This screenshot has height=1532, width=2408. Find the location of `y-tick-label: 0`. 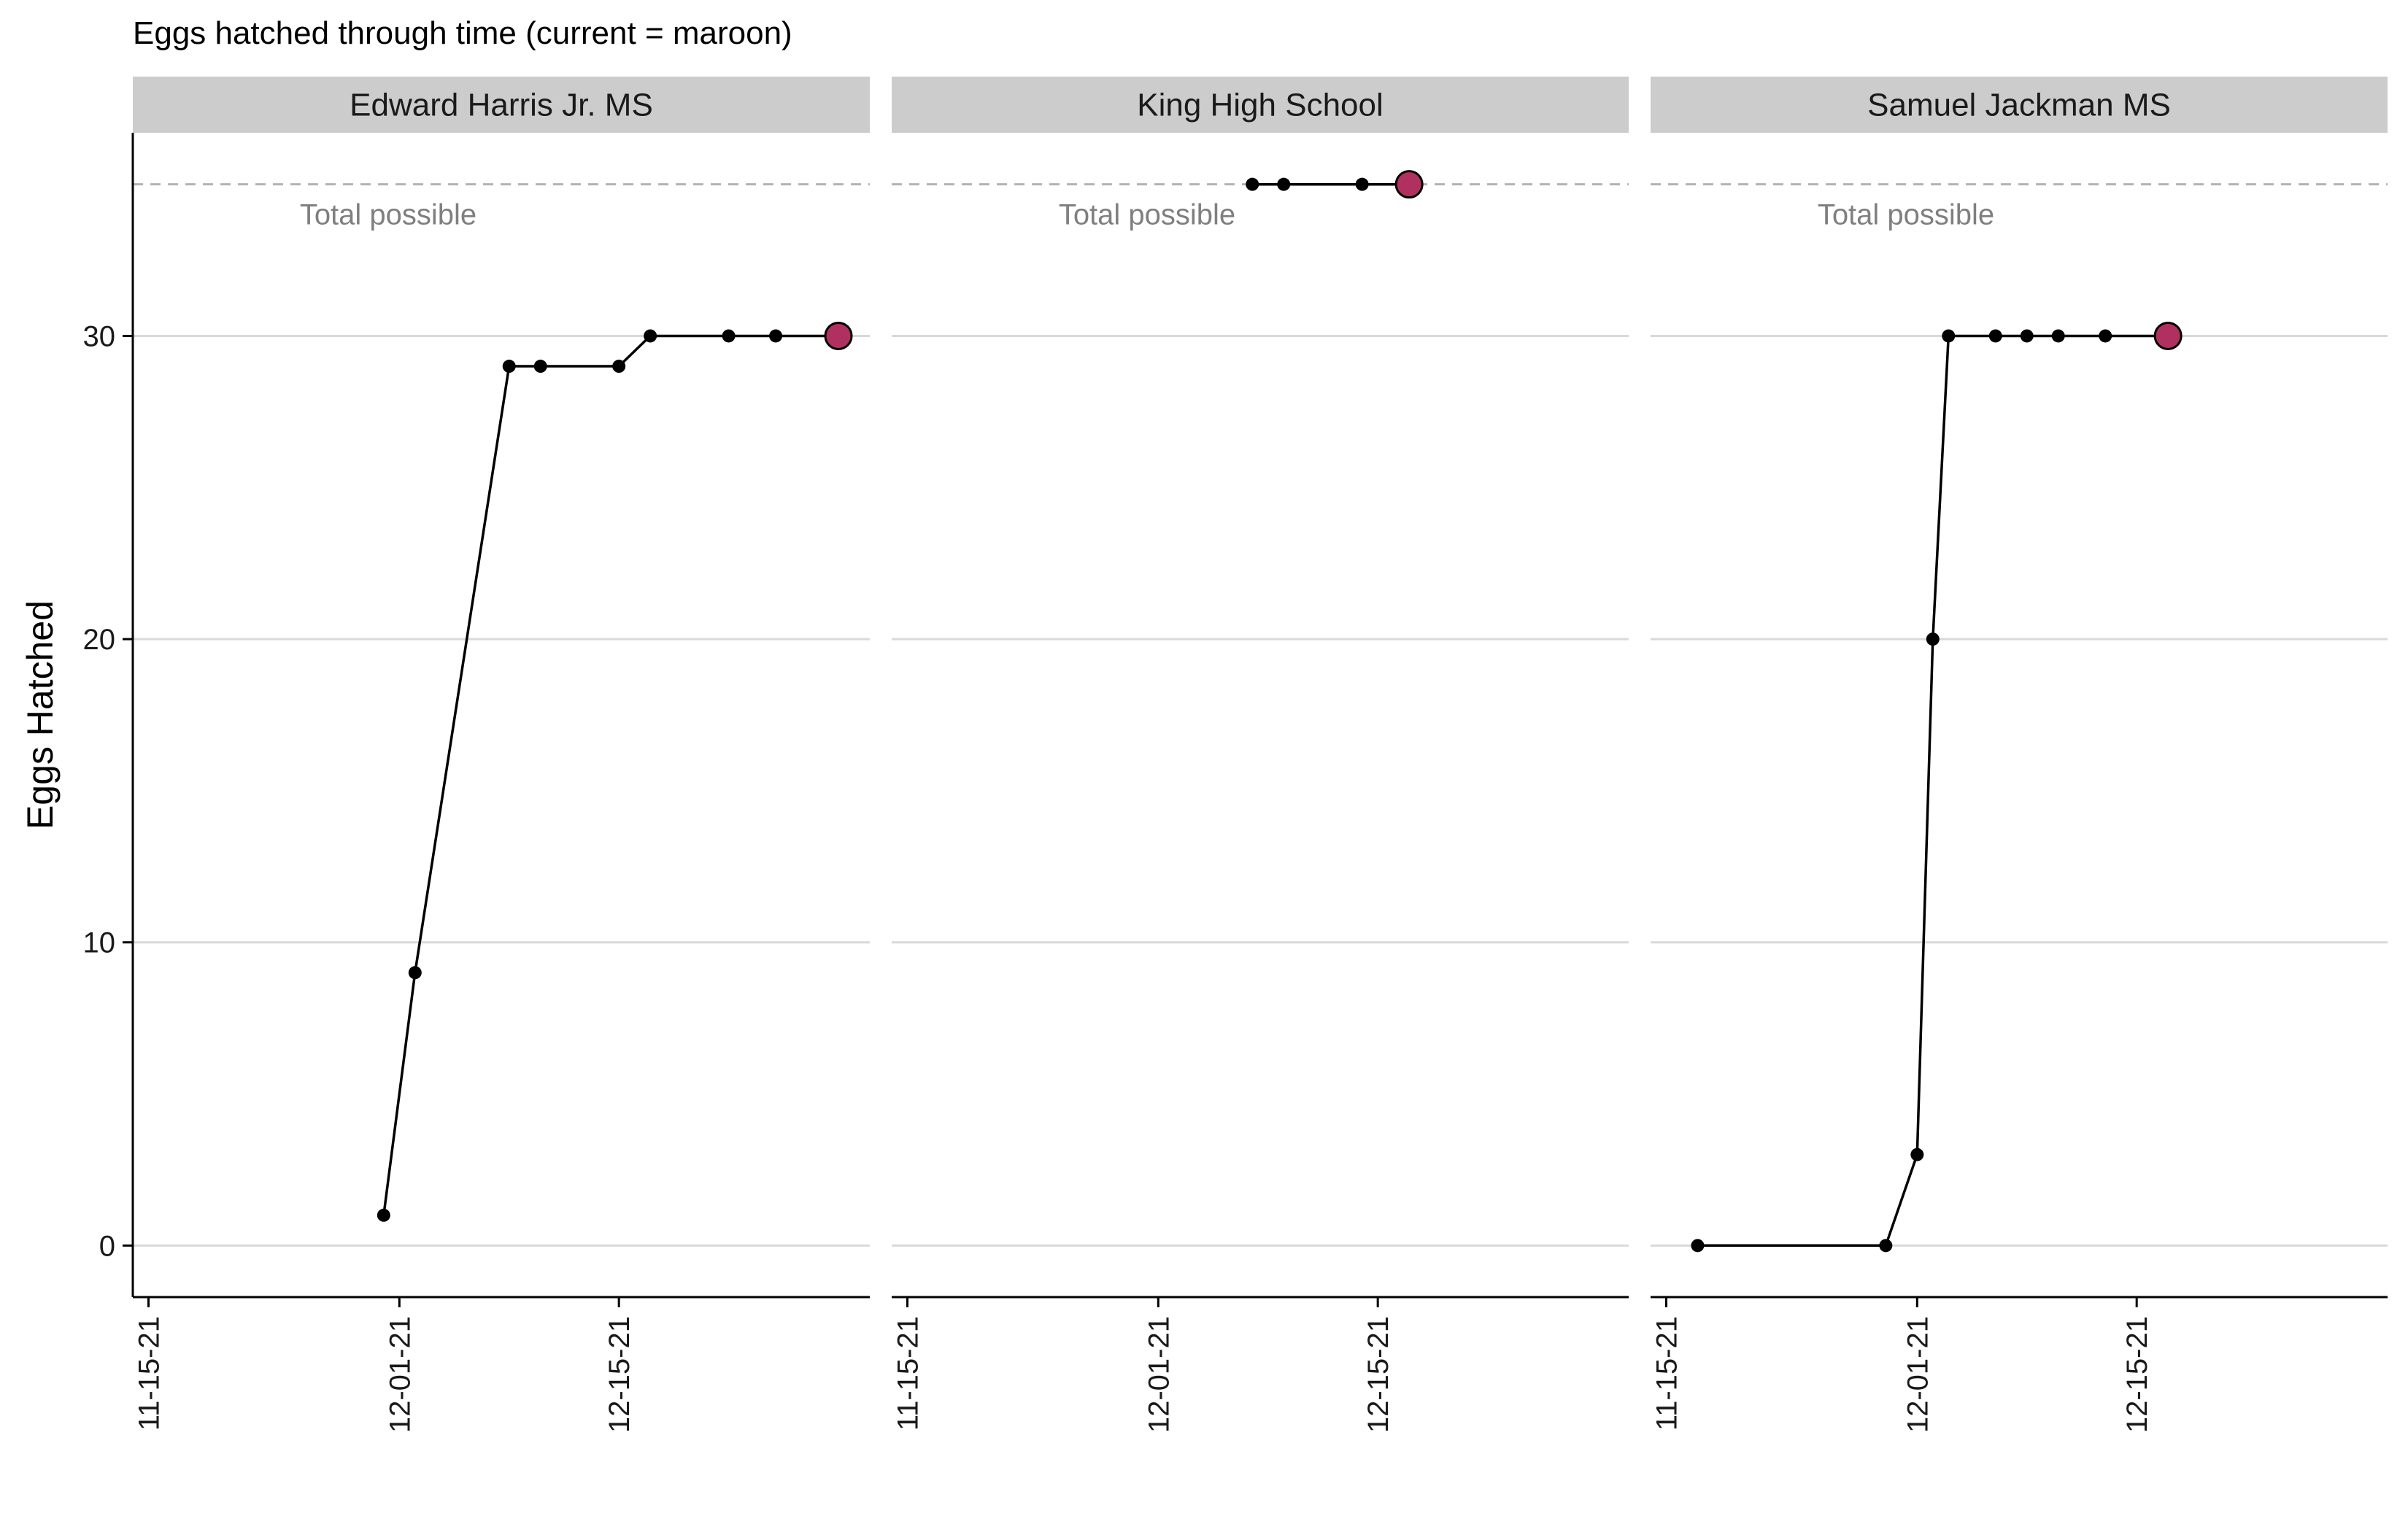

y-tick-label: 0 is located at coordinates (107, 1246).